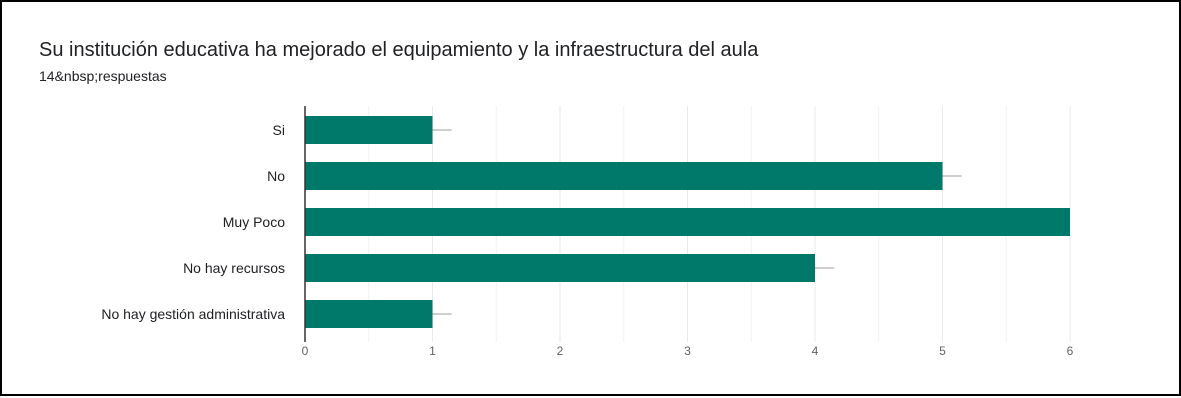 Image resolution: width=1181 pixels, height=398 pixels. What do you see at coordinates (234, 268) in the screenshot?
I see `category-label: No hay recursos` at bounding box center [234, 268].